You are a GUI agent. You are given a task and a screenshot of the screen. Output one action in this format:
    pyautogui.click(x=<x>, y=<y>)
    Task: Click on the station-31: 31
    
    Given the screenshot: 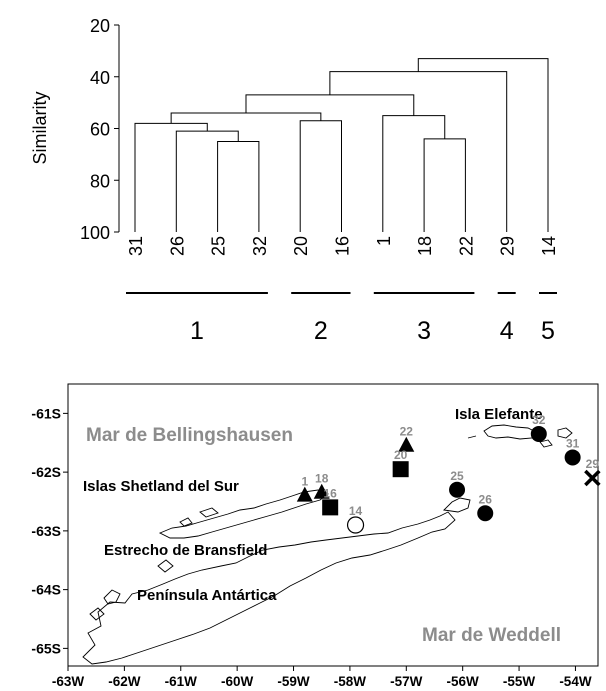 What is the action you would take?
    pyautogui.click(x=572, y=451)
    